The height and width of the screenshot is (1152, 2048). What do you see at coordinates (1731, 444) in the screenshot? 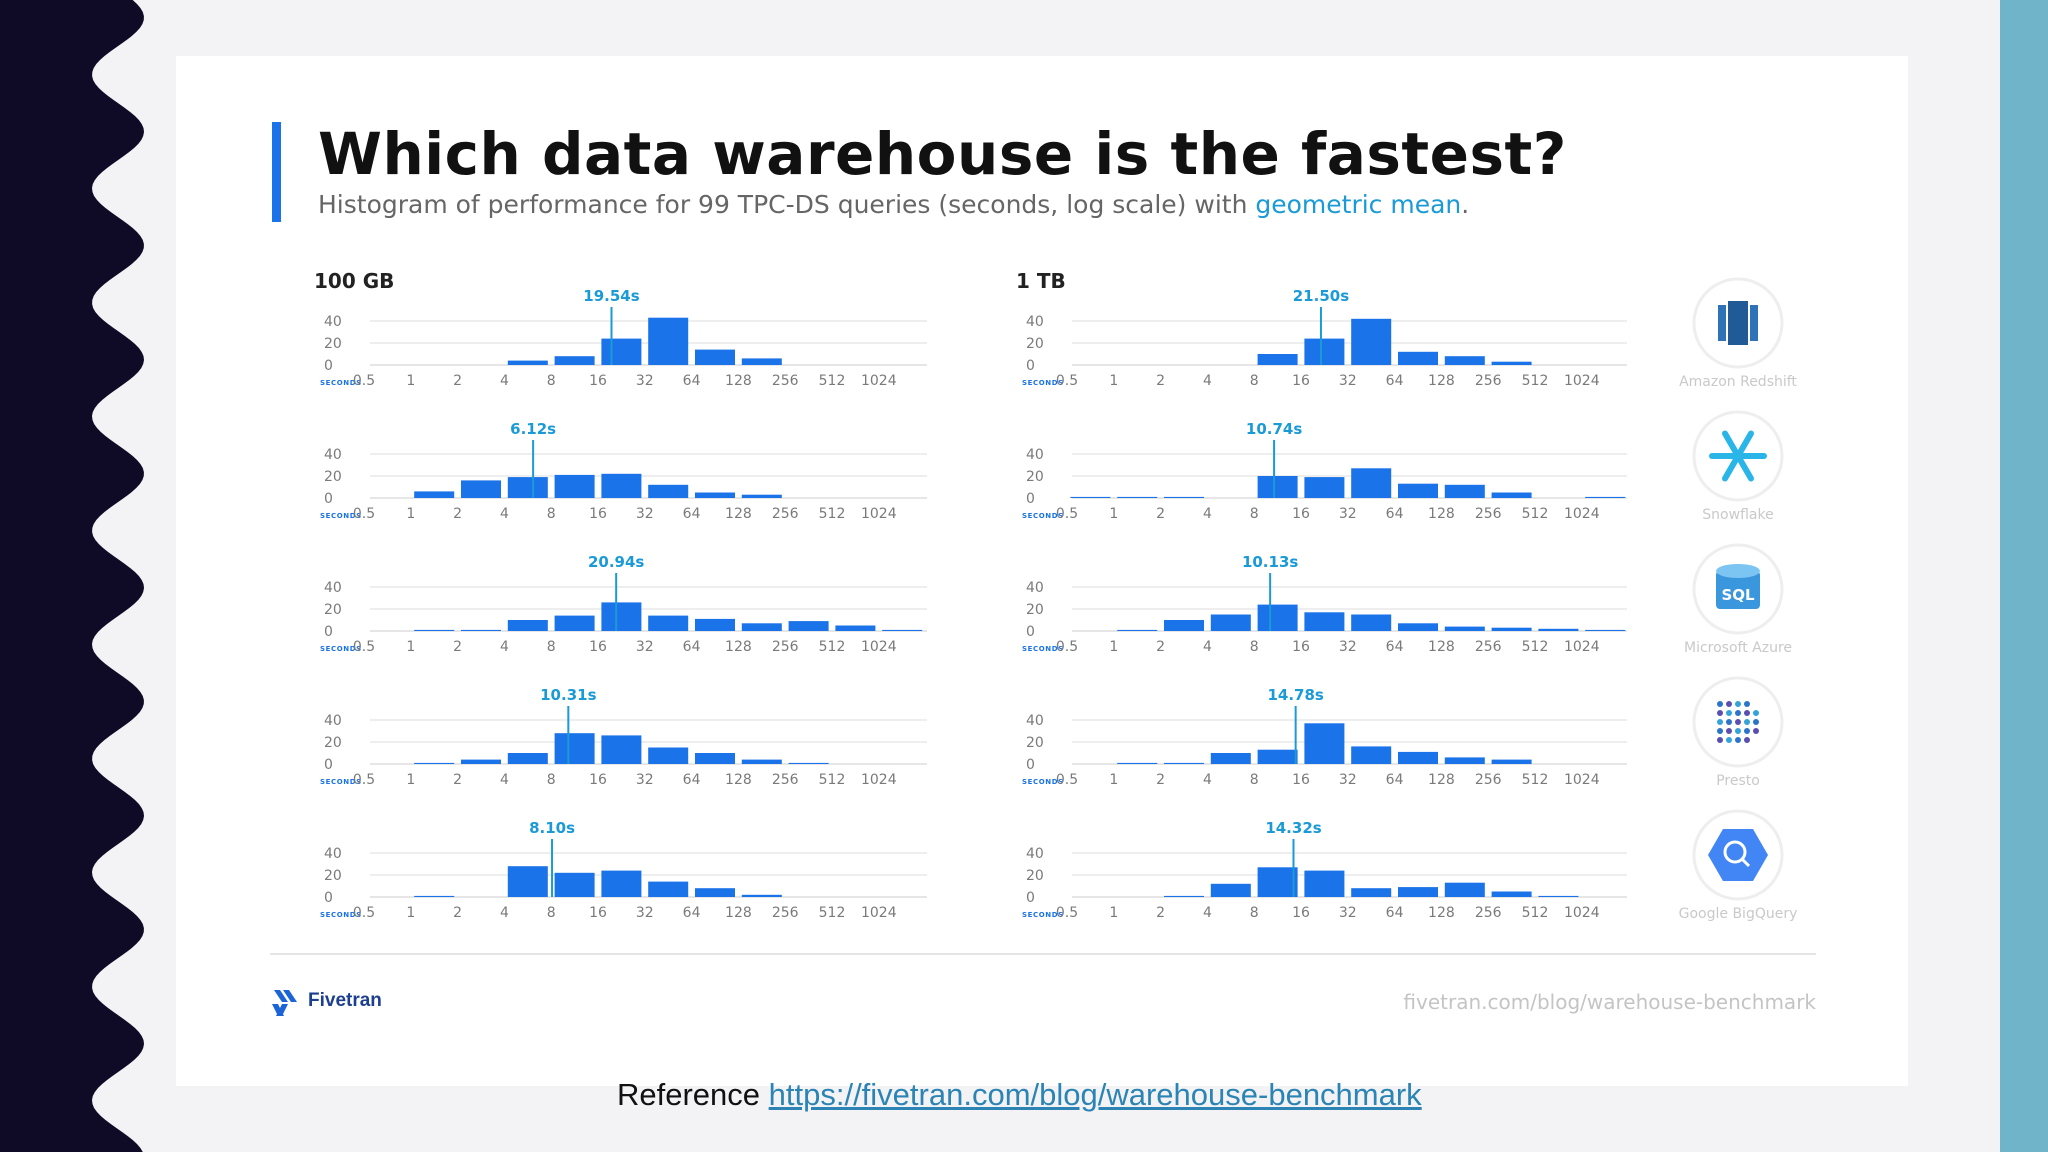
I see `snowflake-icon` at bounding box center [1731, 444].